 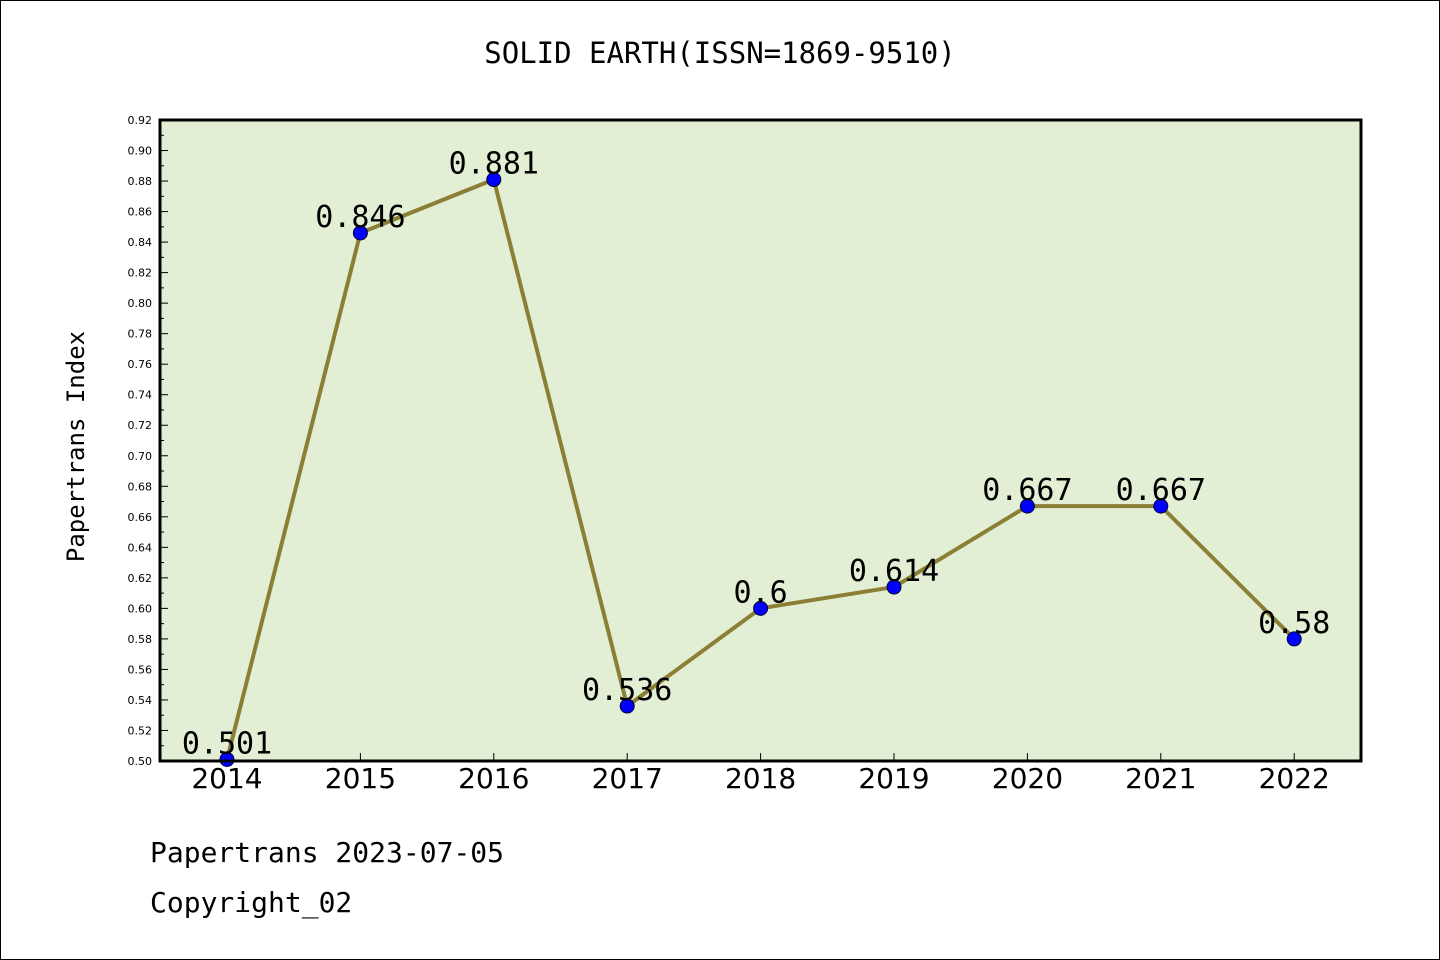 I want to click on y-tick-label: 0.68, so click(x=140, y=486).